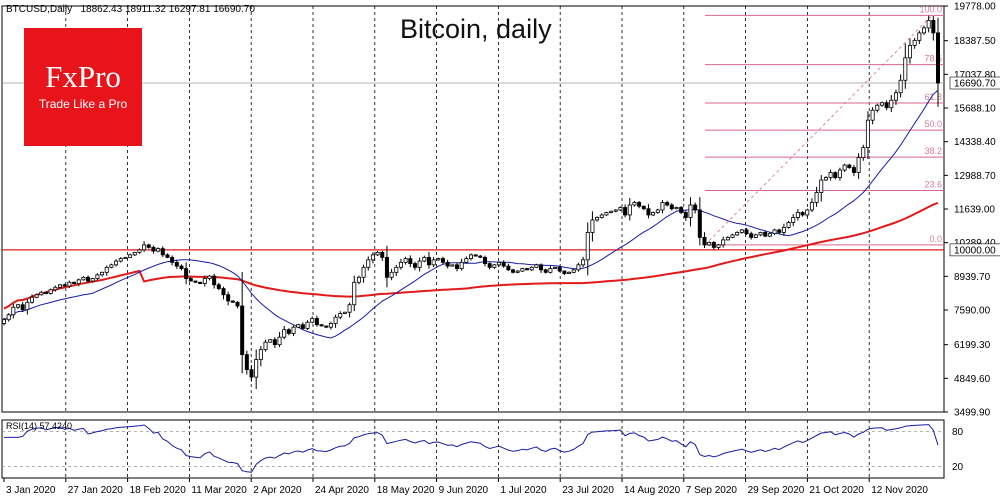  I want to click on rsi-label: RSI(14) 57.4240, so click(39, 426).